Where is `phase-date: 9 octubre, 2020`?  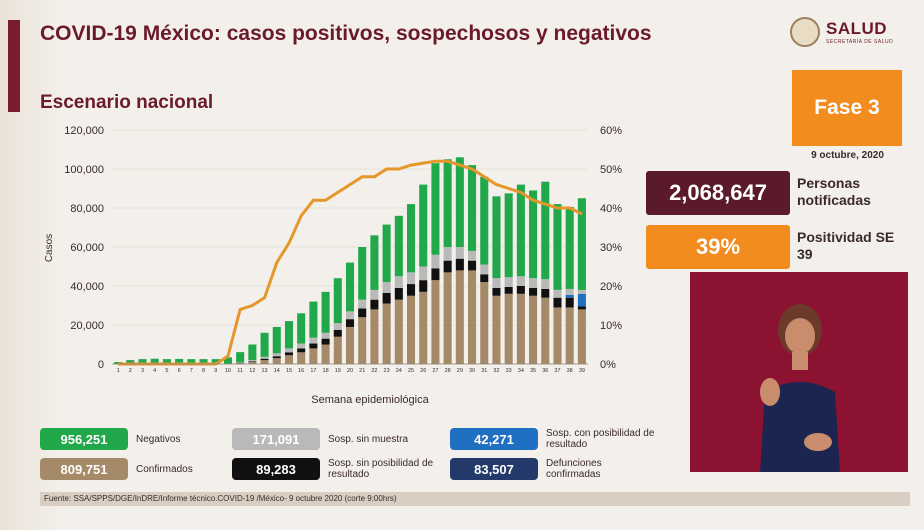 phase-date: 9 octubre, 2020 is located at coordinates (847, 155).